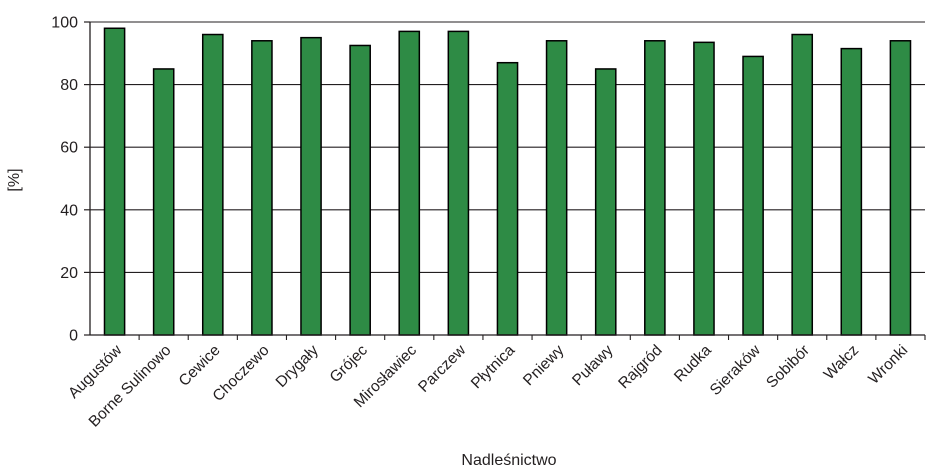 The height and width of the screenshot is (473, 928). I want to click on x-tick-label: Sobibór, so click(788, 367).